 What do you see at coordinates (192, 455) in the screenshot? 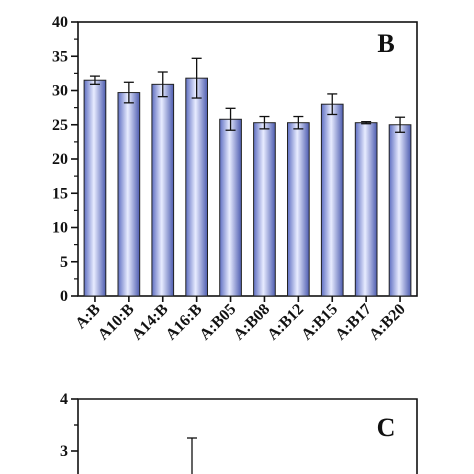
I see `panel-c-error-bars` at bounding box center [192, 455].